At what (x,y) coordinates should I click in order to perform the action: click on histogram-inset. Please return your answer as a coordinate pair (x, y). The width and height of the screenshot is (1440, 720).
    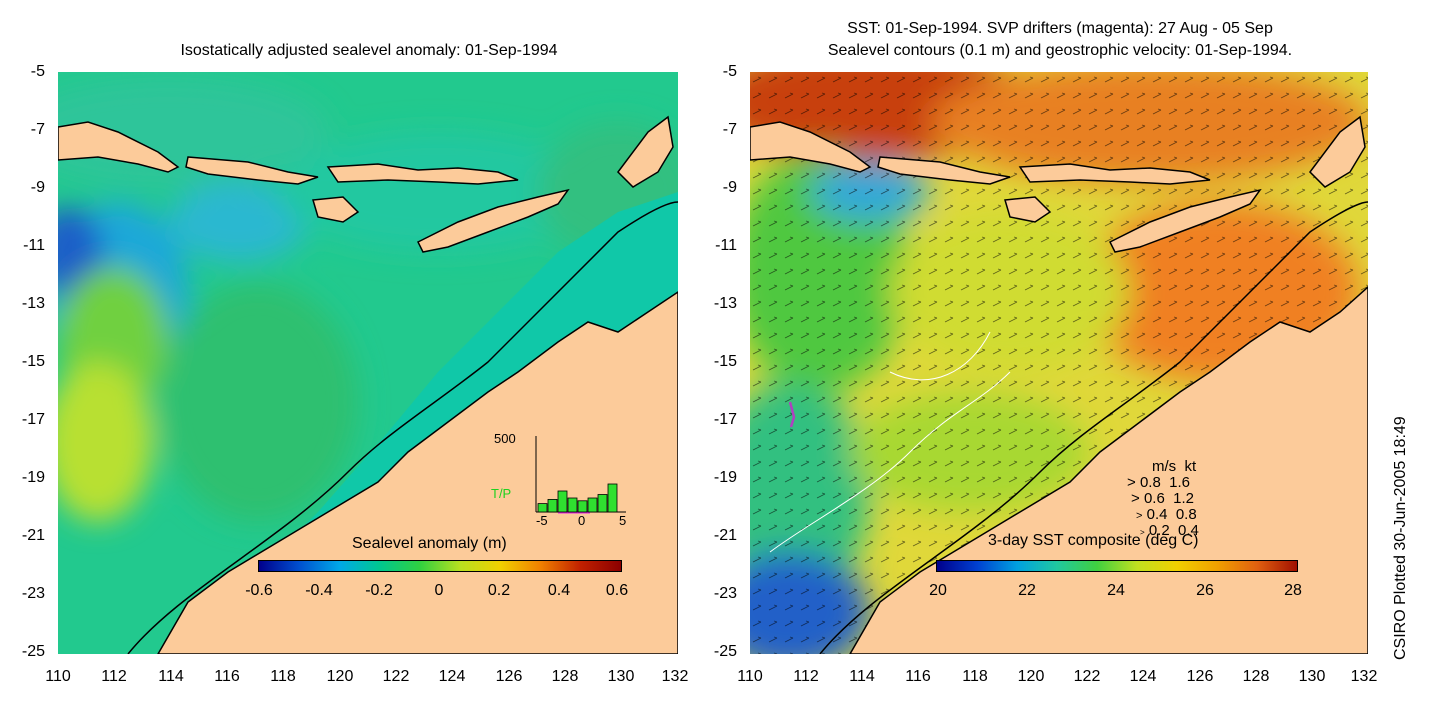
    Looking at the image, I should click on (580, 475).